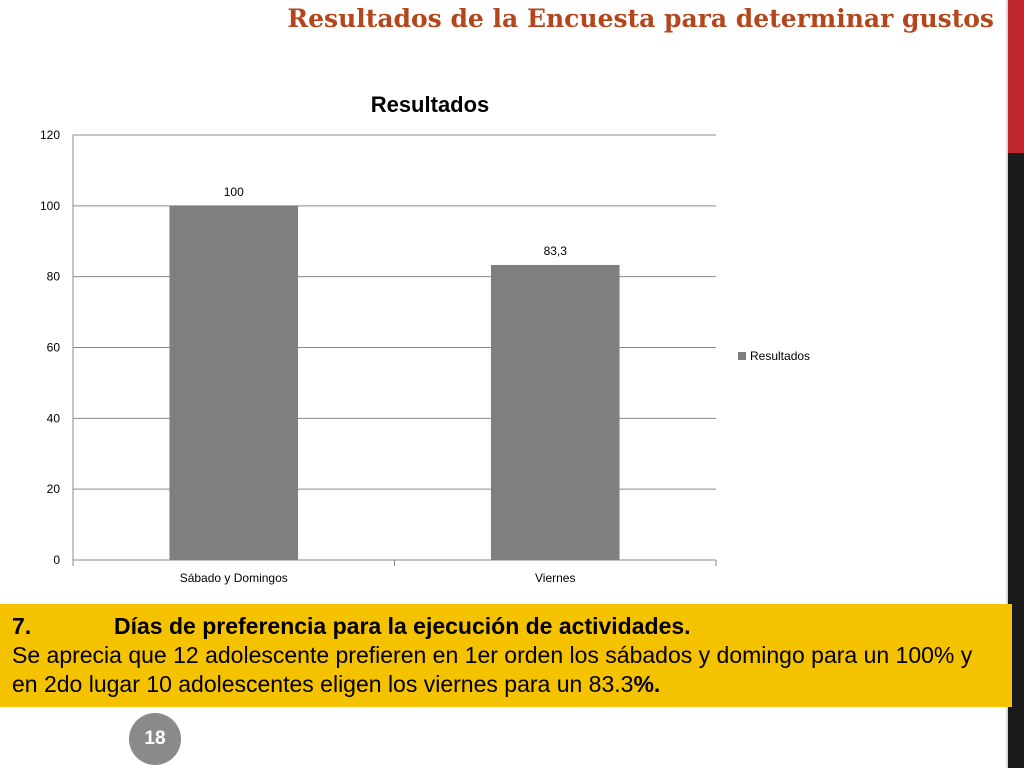 This screenshot has width=1024, height=768. Describe the element at coordinates (647, 684) in the screenshot. I see `callout-body-end: %.` at that location.